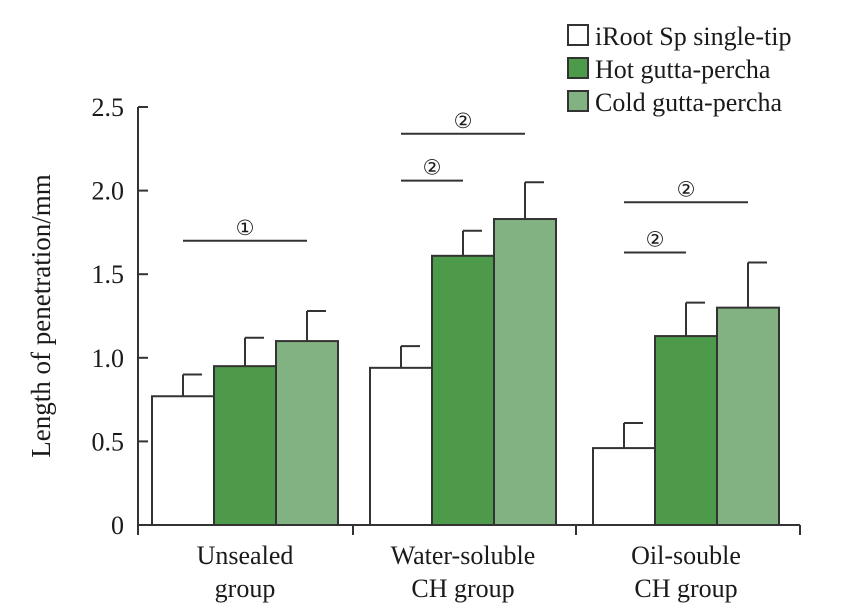 The image size is (851, 615). What do you see at coordinates (117, 525) in the screenshot?
I see `y-tick-label: 0` at bounding box center [117, 525].